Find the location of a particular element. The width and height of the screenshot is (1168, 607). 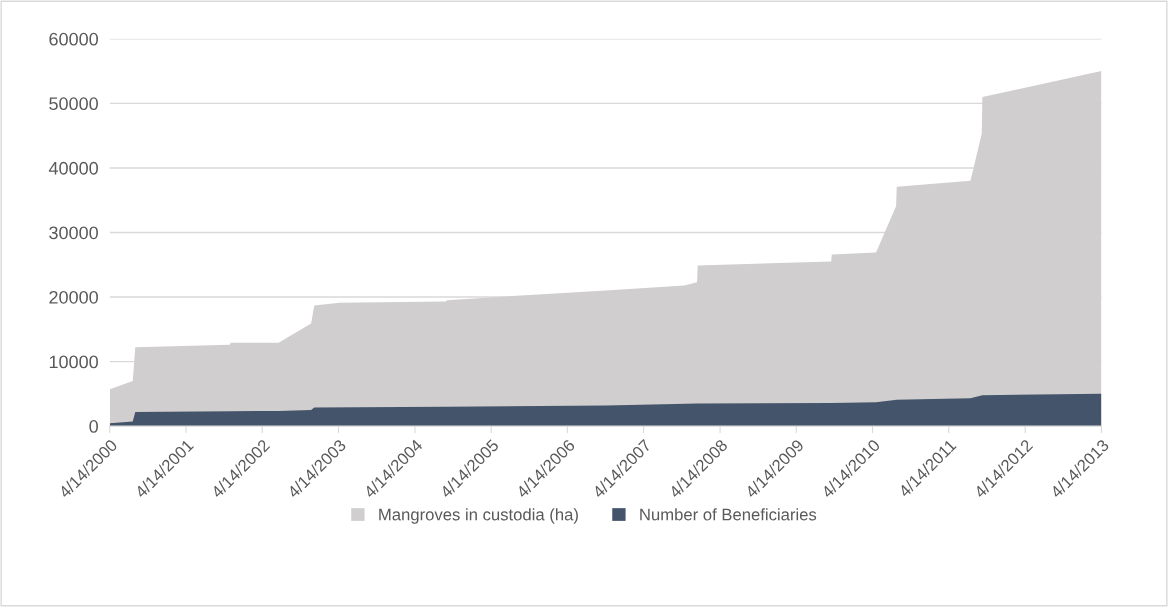

y-tick-label: 40000 is located at coordinates (73, 168).